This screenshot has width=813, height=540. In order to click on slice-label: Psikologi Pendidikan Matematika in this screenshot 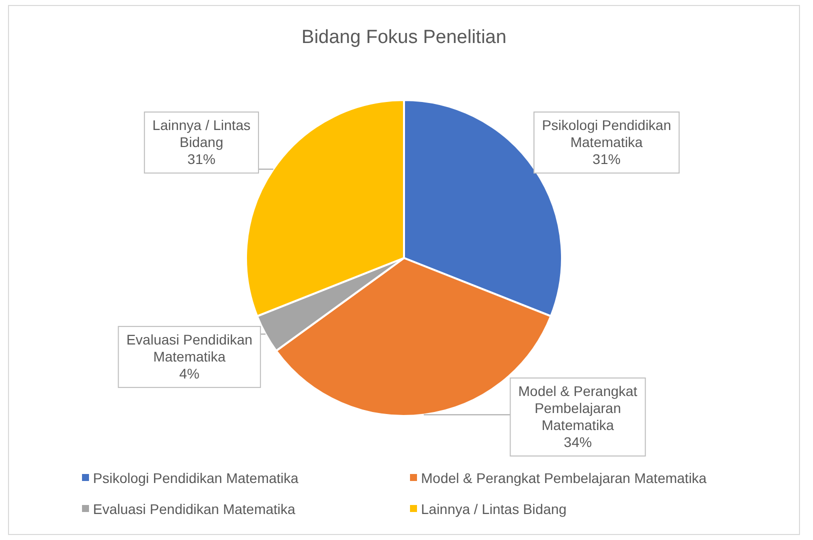, I will do `click(607, 133)`.